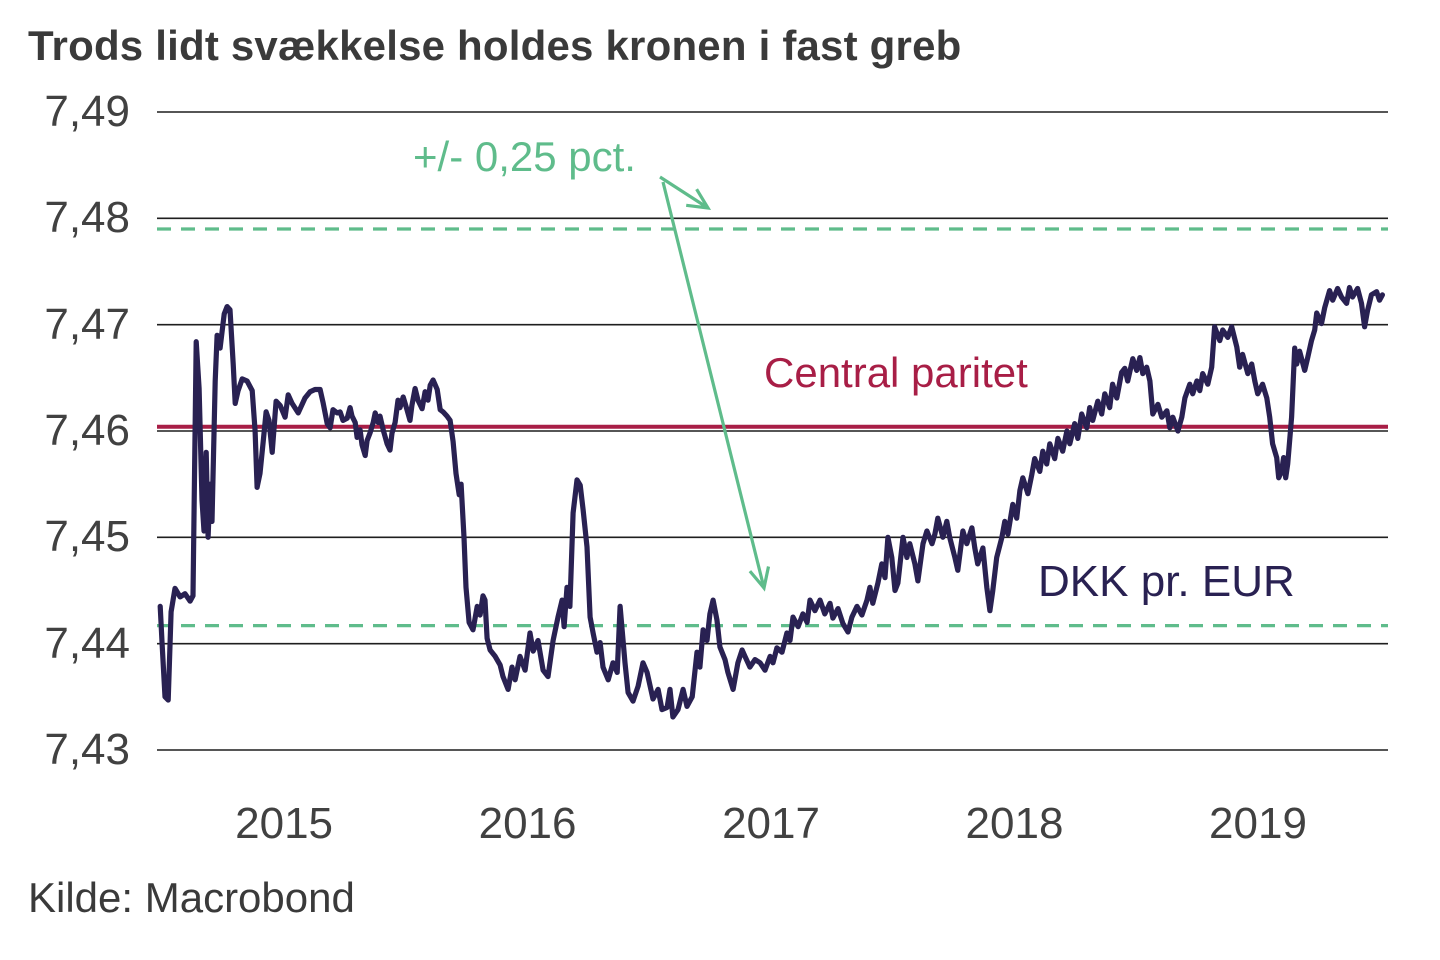 Image resolution: width=1440 pixels, height=960 pixels. What do you see at coordinates (87, 324) in the screenshot?
I see `y-axis-tick-label: 7,47` at bounding box center [87, 324].